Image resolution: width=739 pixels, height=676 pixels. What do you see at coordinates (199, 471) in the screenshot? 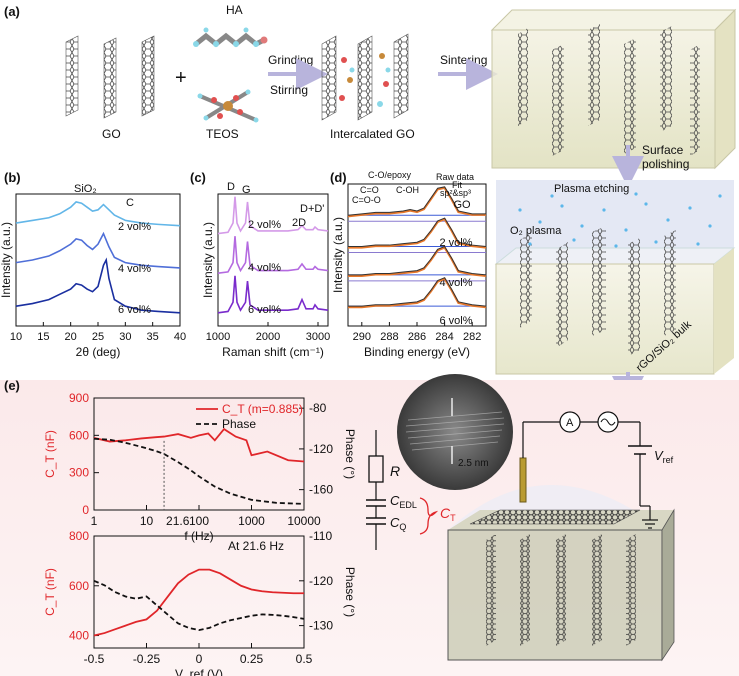
I see `series-line-phase` at bounding box center [199, 471].